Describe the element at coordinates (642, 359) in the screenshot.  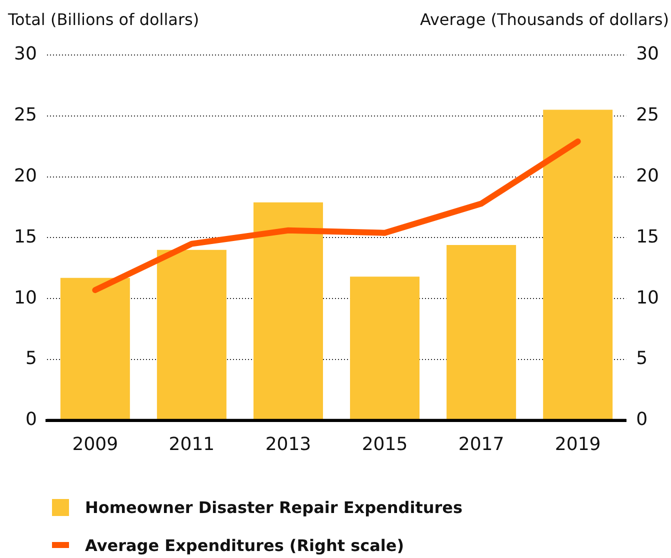
I see `y2-tick-label: 5` at that location.